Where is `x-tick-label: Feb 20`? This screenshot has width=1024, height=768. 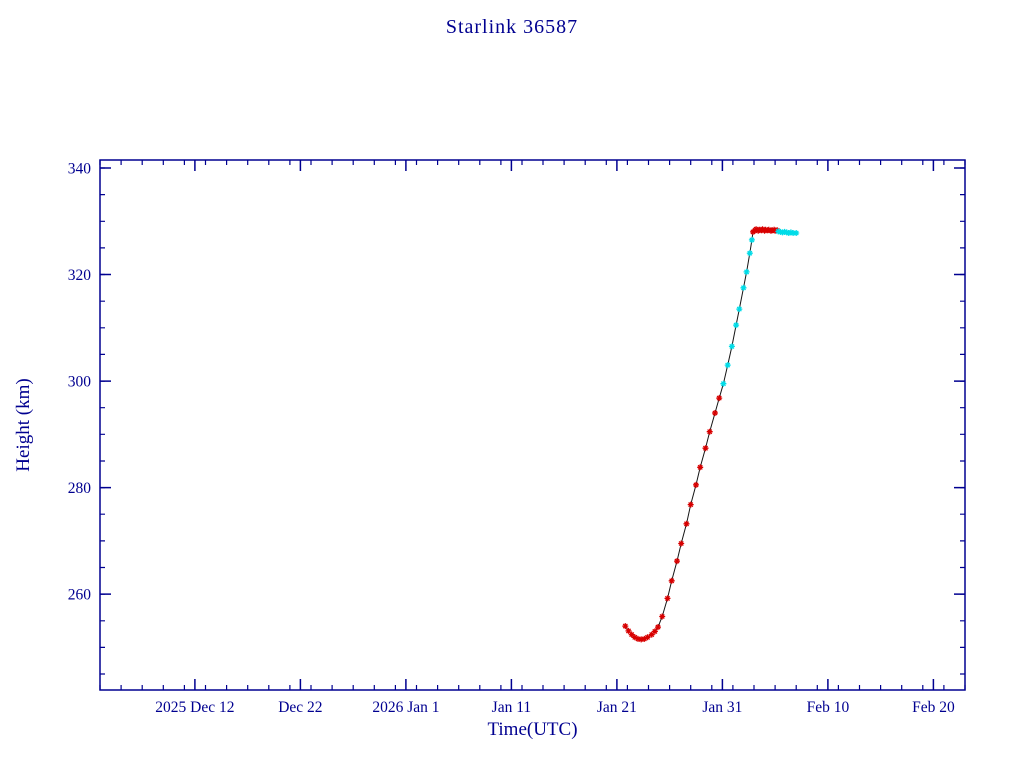 x-tick-label: Feb 20 is located at coordinates (933, 707).